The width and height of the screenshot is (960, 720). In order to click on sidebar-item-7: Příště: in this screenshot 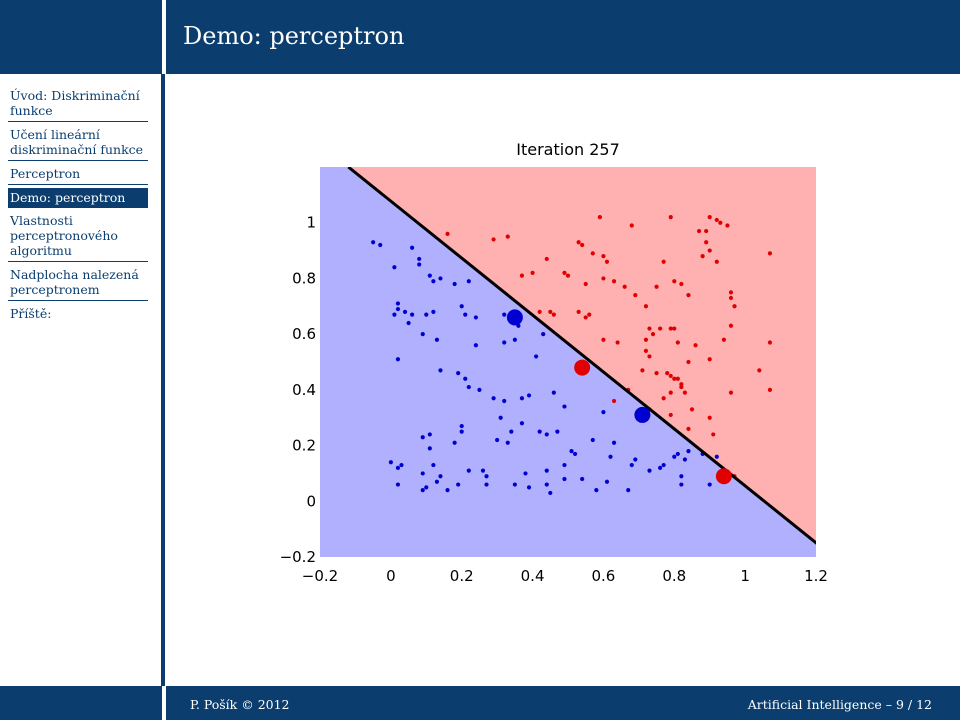, I will do `click(31, 313)`.